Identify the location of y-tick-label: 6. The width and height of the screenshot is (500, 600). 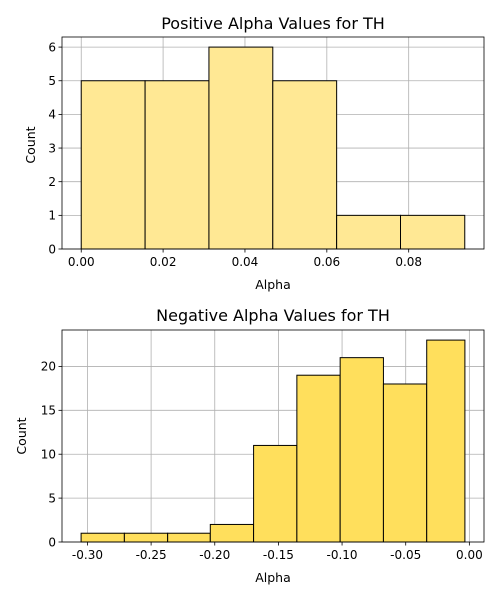
(52, 47).